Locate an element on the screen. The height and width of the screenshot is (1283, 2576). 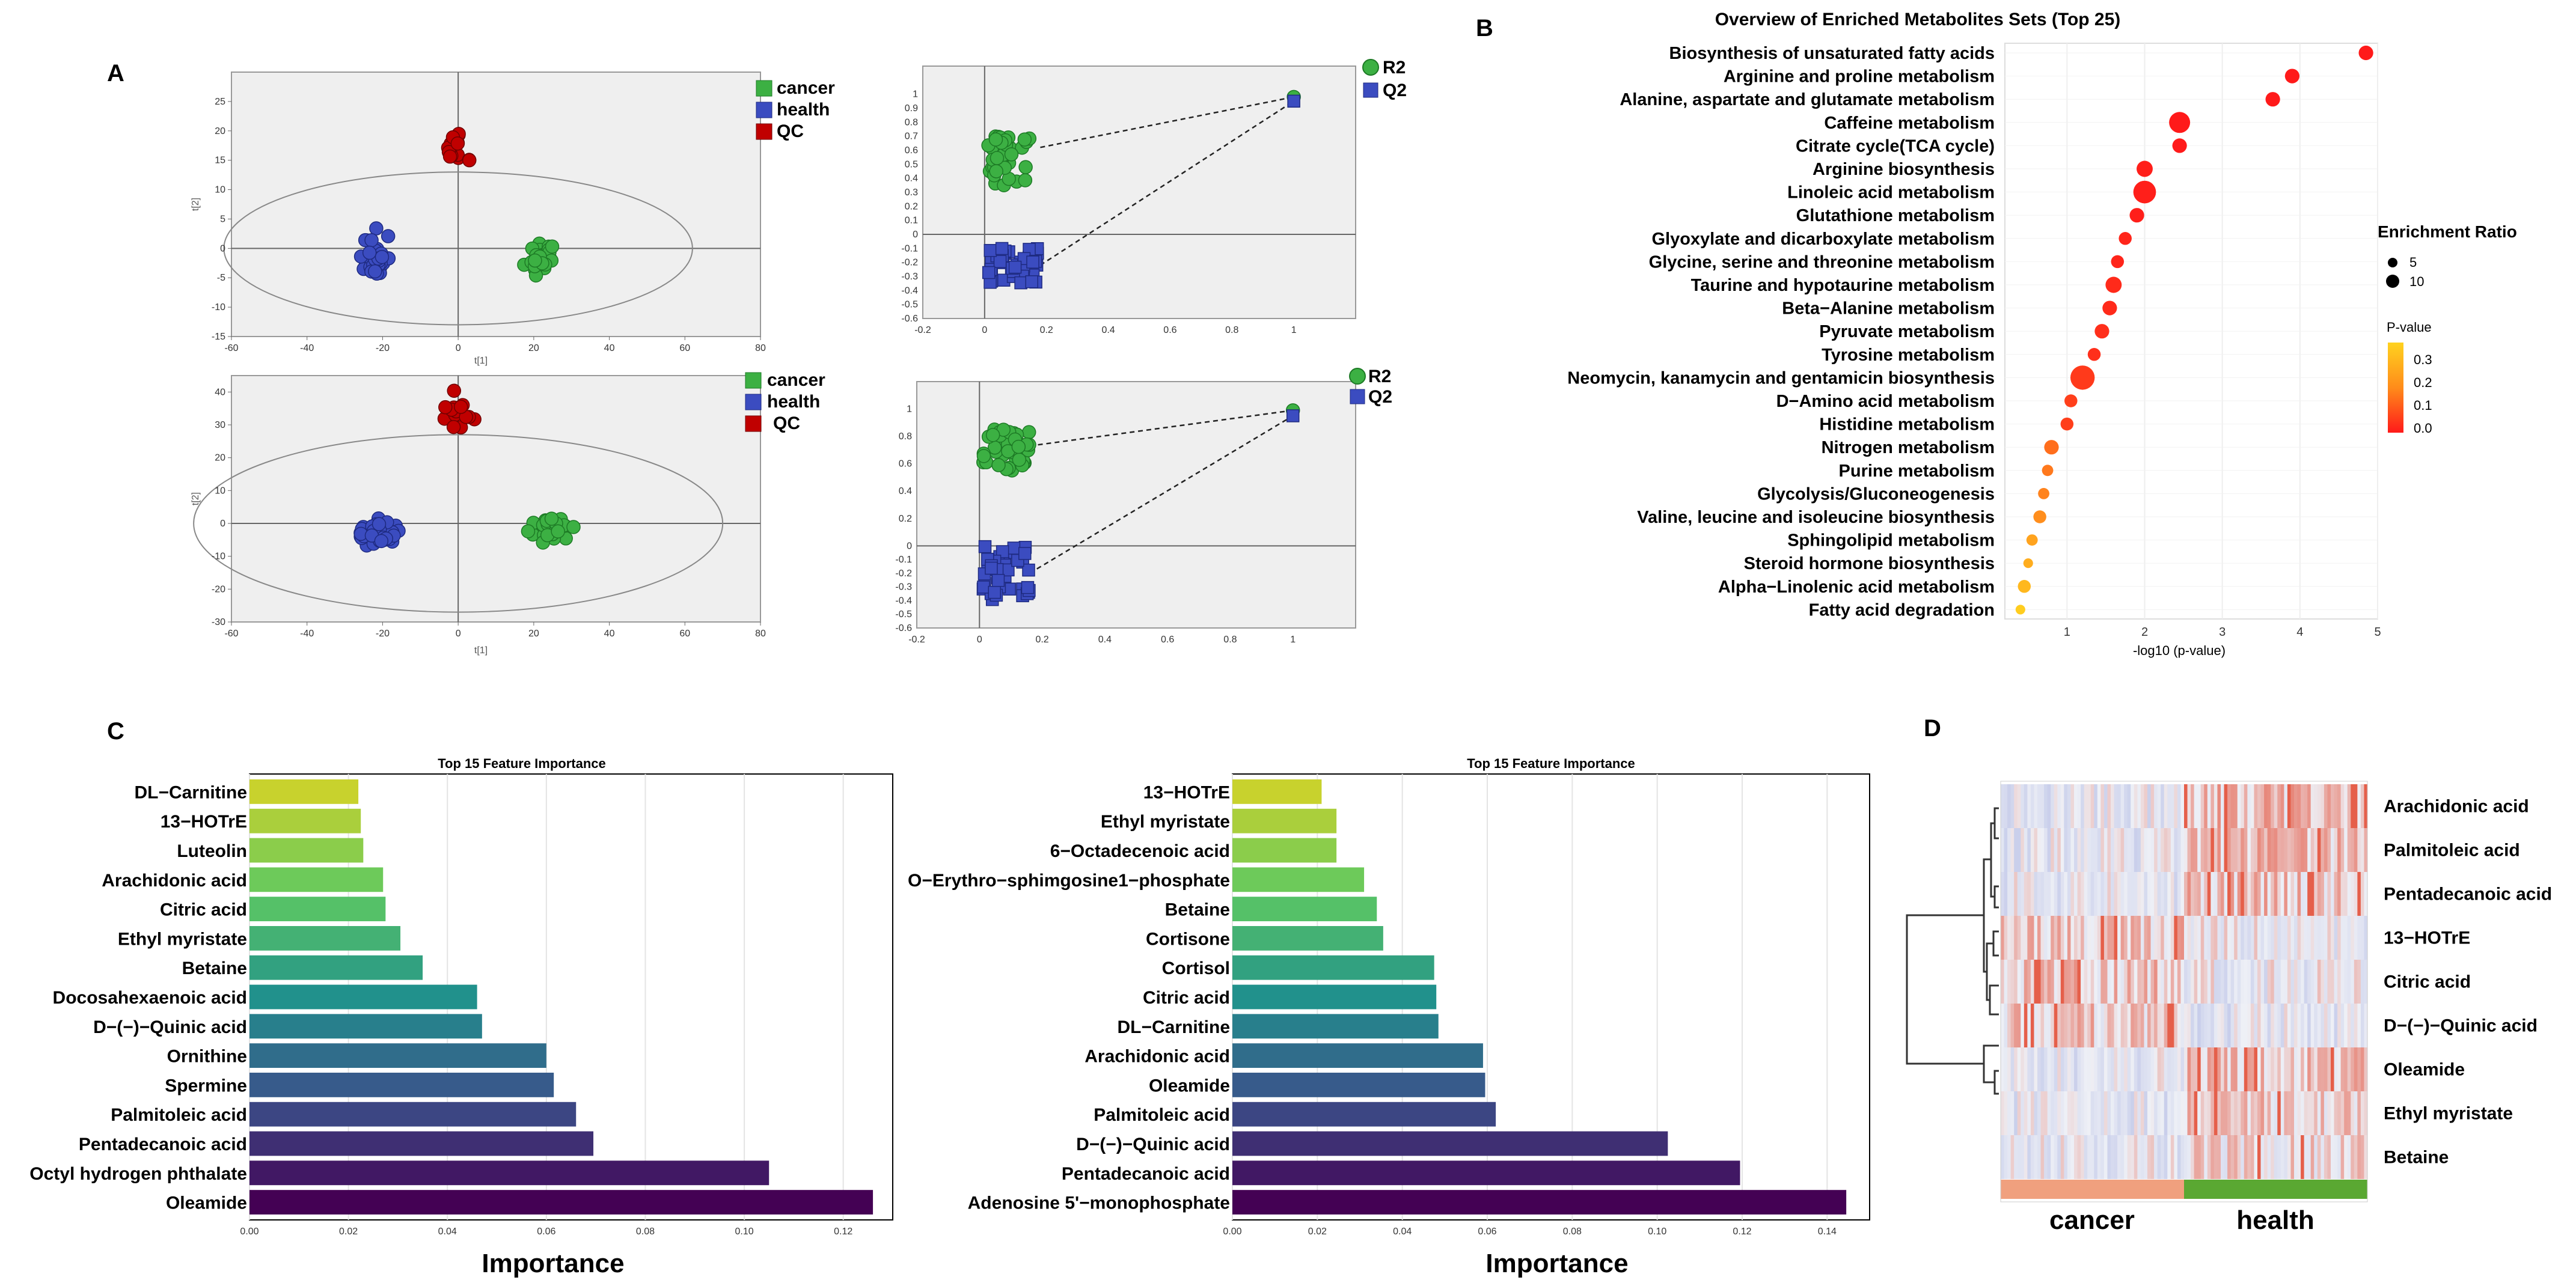
regression-line-r2 is located at coordinates (1167, 122).